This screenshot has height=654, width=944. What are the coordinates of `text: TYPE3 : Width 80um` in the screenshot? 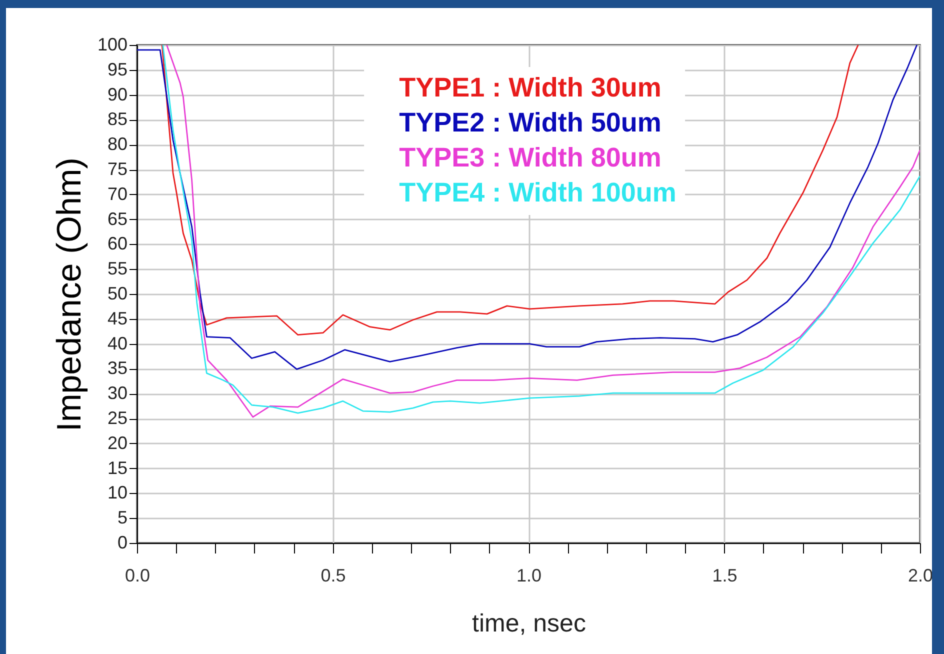 It's located at (530, 157).